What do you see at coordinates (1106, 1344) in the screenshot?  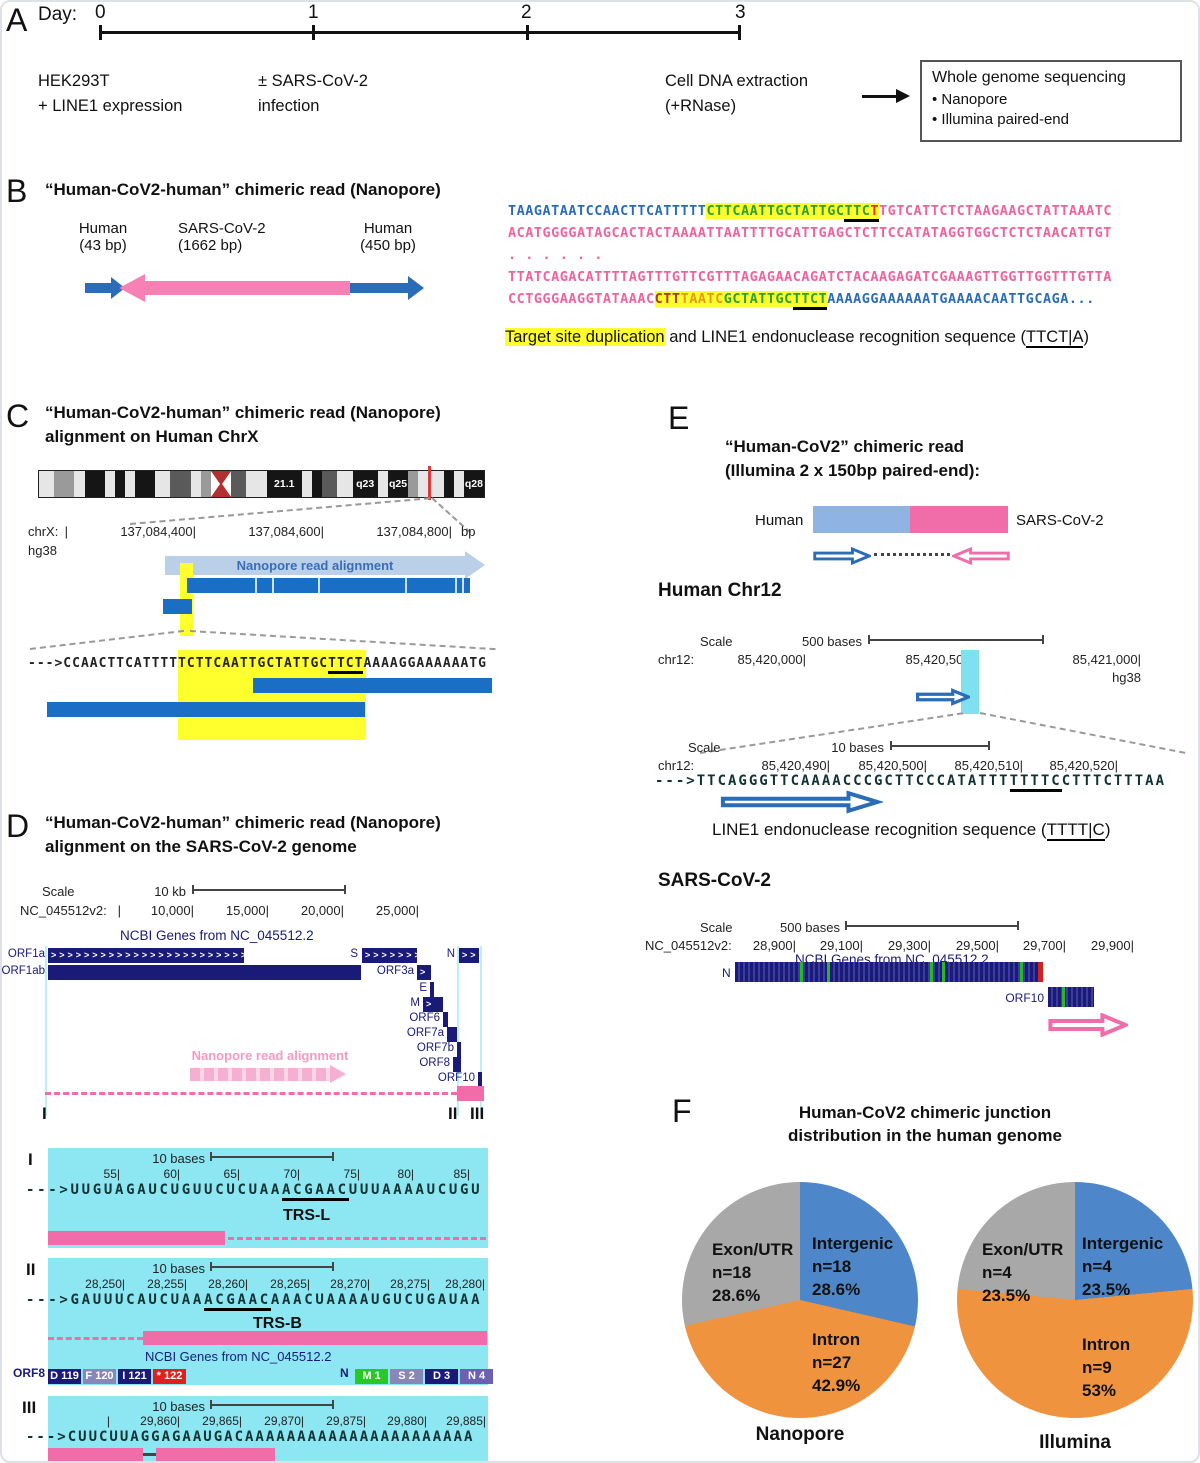 I see `pie2-intron-name: Intron` at bounding box center [1106, 1344].